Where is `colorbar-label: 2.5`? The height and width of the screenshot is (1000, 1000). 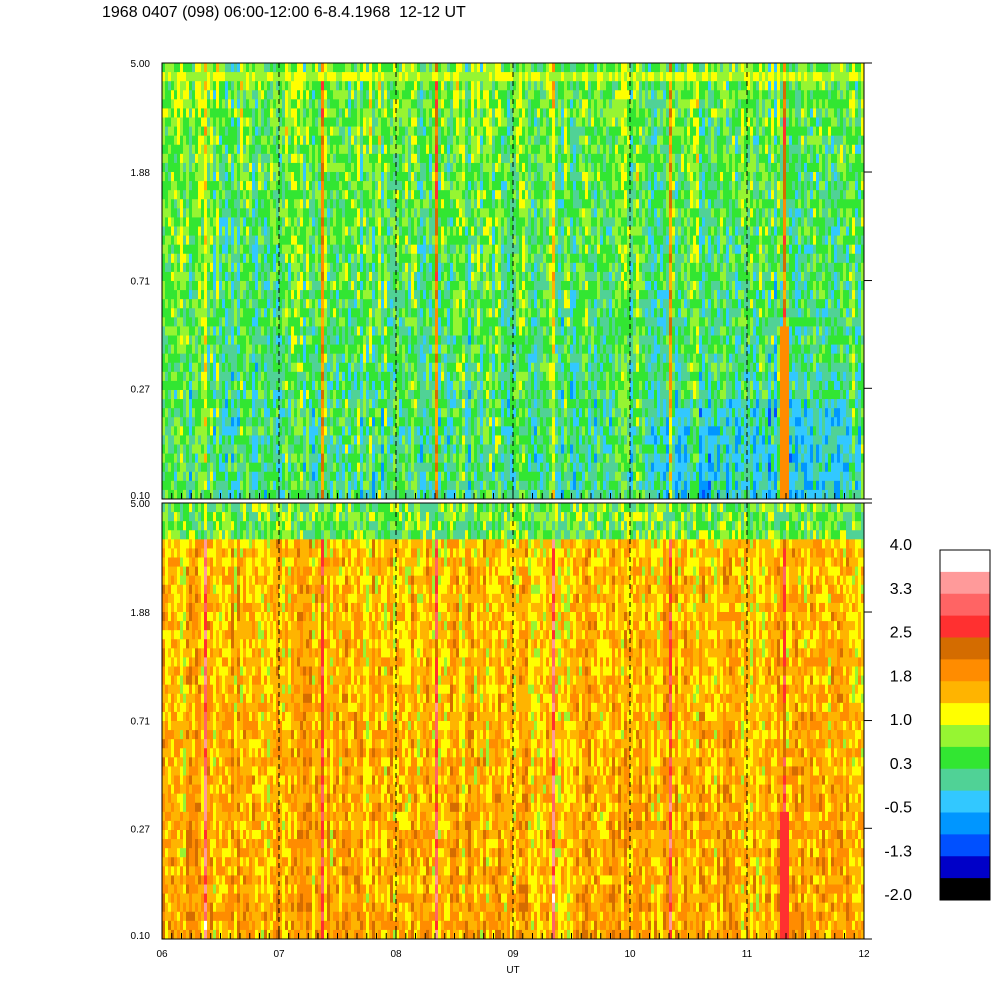 colorbar-label: 2.5 is located at coordinates (901, 633).